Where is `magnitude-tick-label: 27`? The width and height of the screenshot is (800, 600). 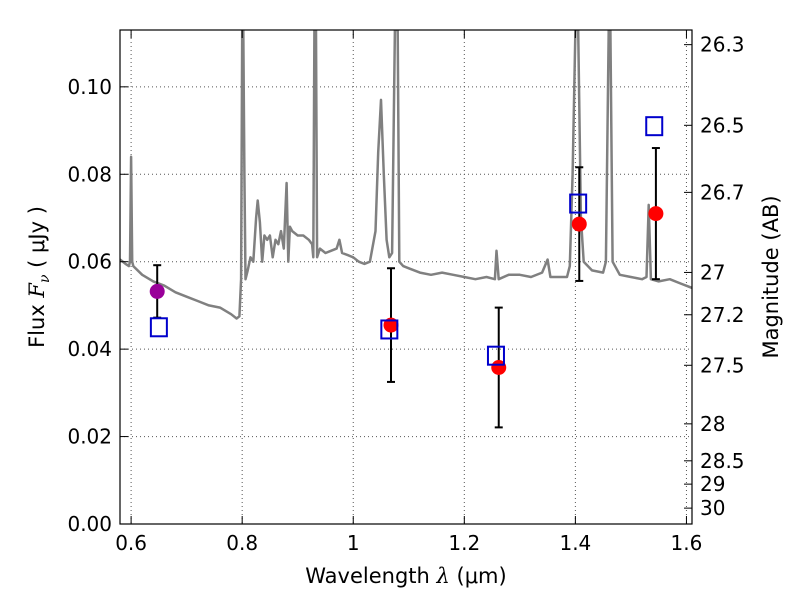 magnitude-tick-label: 27 is located at coordinates (712, 272).